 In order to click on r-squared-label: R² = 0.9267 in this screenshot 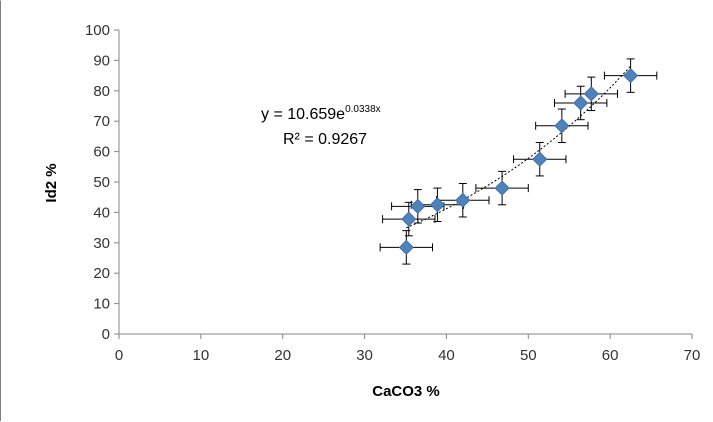, I will do `click(325, 139)`.